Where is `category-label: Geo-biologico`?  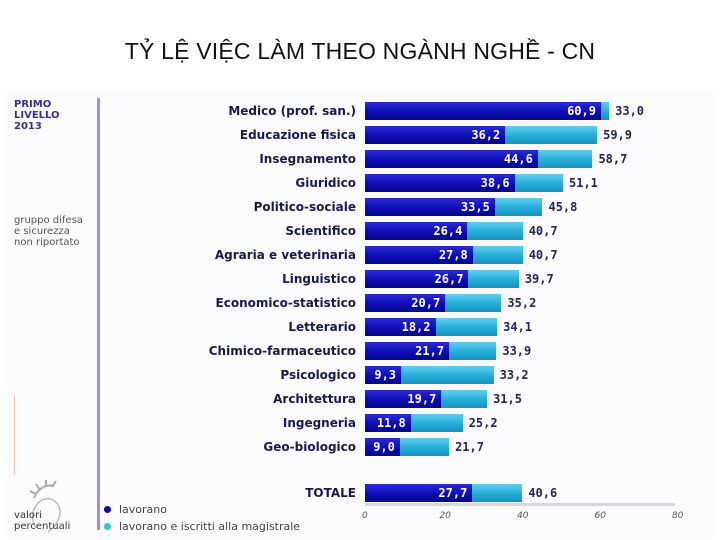
category-label: Geo-biologico is located at coordinates (309, 447).